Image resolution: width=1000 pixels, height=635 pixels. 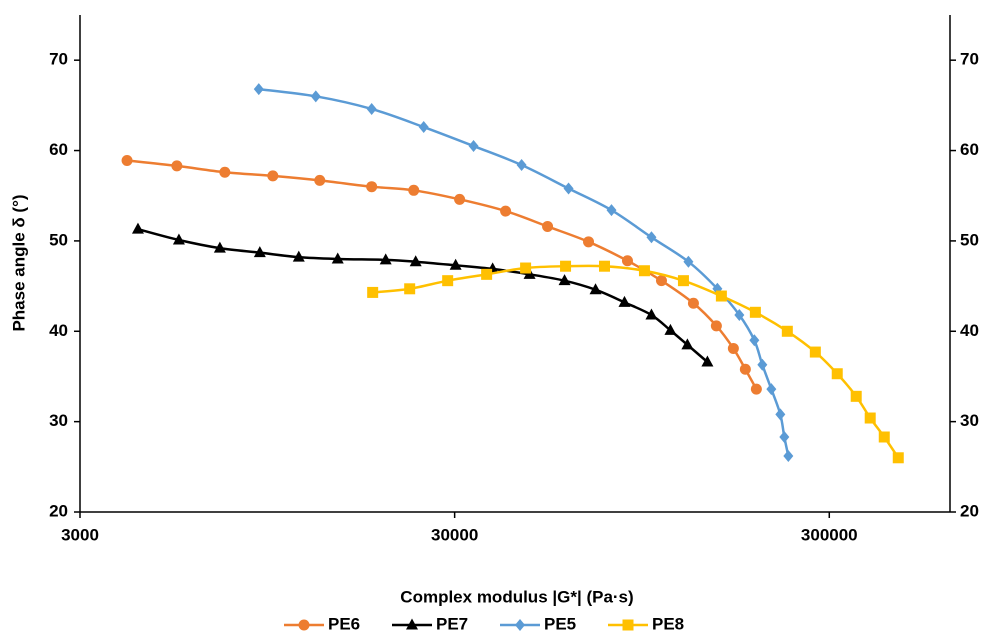 I want to click on x-tick-label: 3000, so click(x=80, y=534).